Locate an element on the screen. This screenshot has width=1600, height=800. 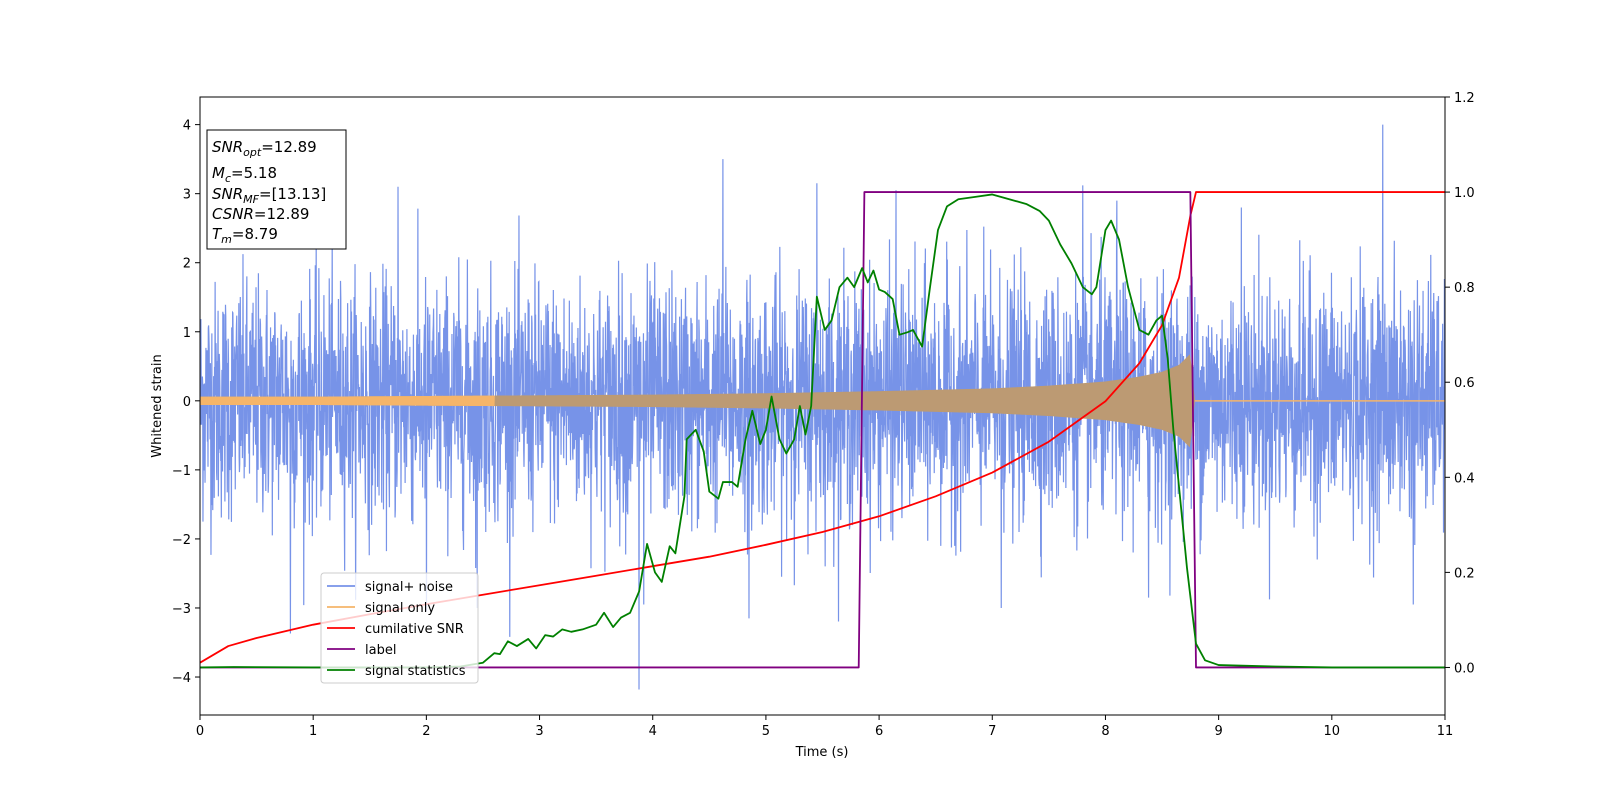
x-tick-label: 2 is located at coordinates (426, 731).